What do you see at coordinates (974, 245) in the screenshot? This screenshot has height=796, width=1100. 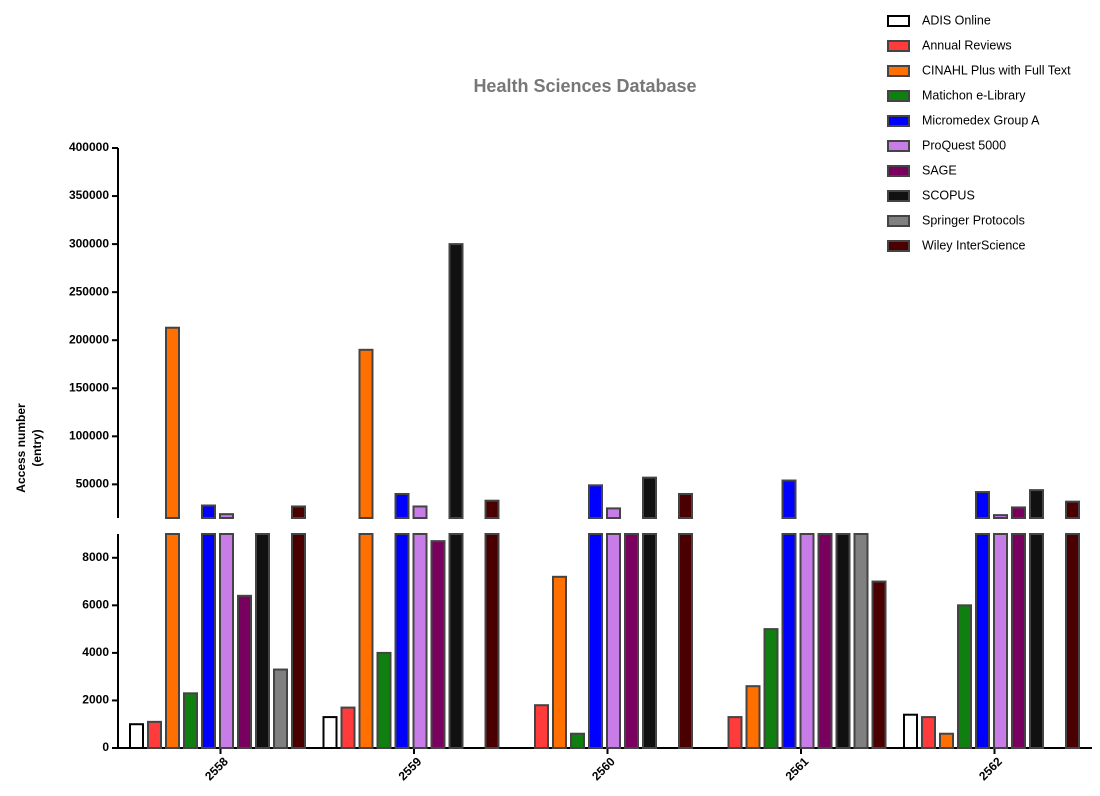 I see `legend-label: Wiley InterScience` at bounding box center [974, 245].